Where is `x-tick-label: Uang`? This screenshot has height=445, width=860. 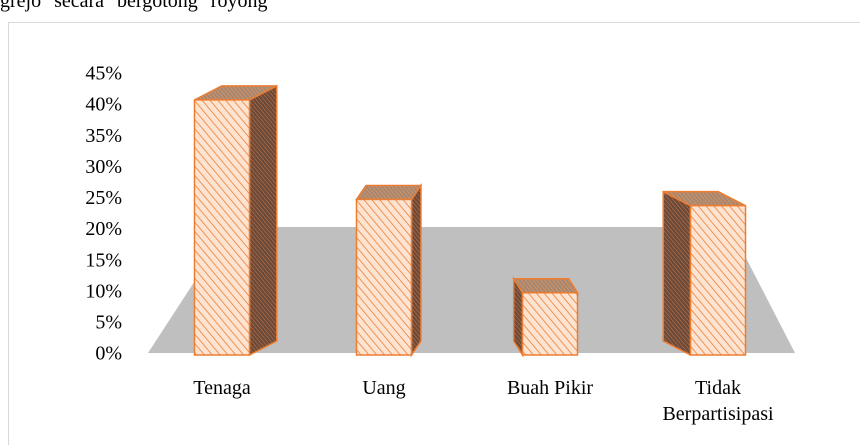
x-tick-label: Uang is located at coordinates (384, 388).